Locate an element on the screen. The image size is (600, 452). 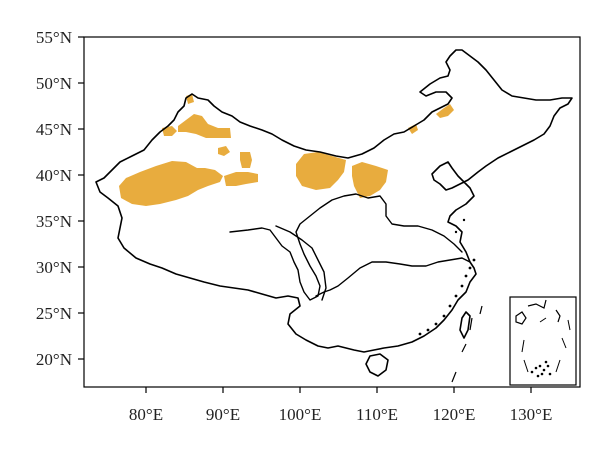
y-tick-label: 45°N is located at coordinates (54, 129).